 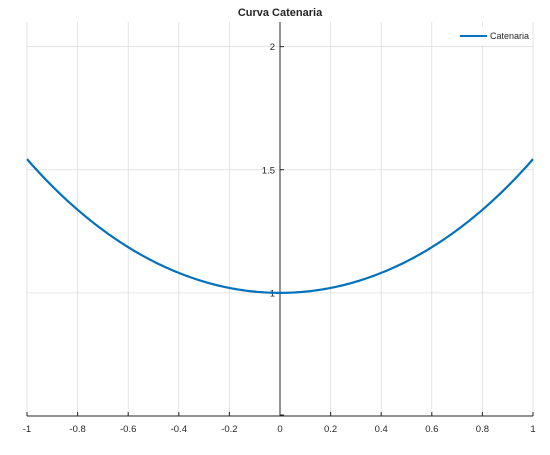 I want to click on legend: Catenaria, so click(x=492, y=36).